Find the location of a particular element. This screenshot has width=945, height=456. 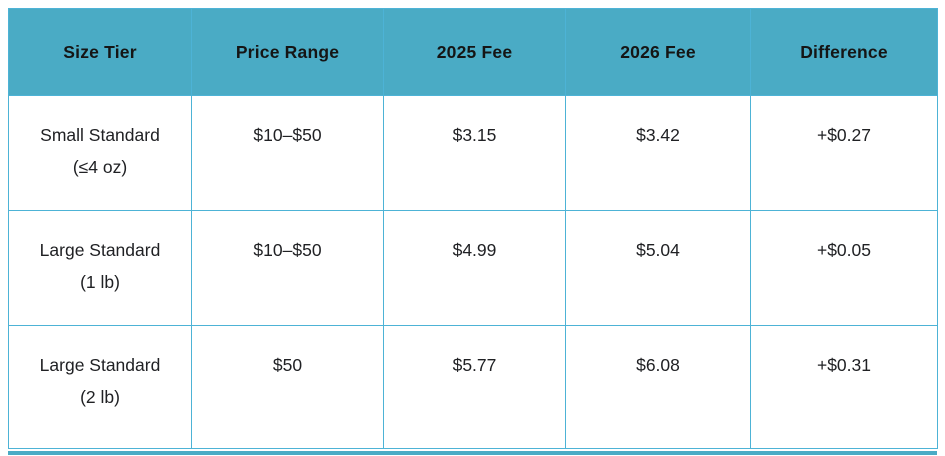

cell-difference: +$0.27 is located at coordinates (844, 153).